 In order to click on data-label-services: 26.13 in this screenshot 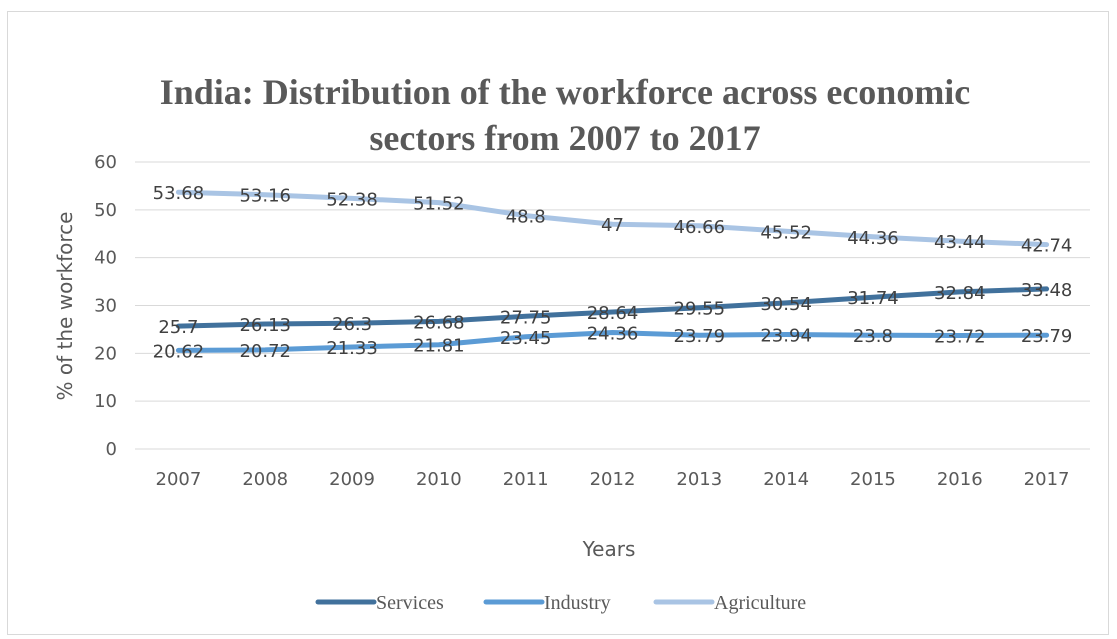, I will do `click(265, 325)`.